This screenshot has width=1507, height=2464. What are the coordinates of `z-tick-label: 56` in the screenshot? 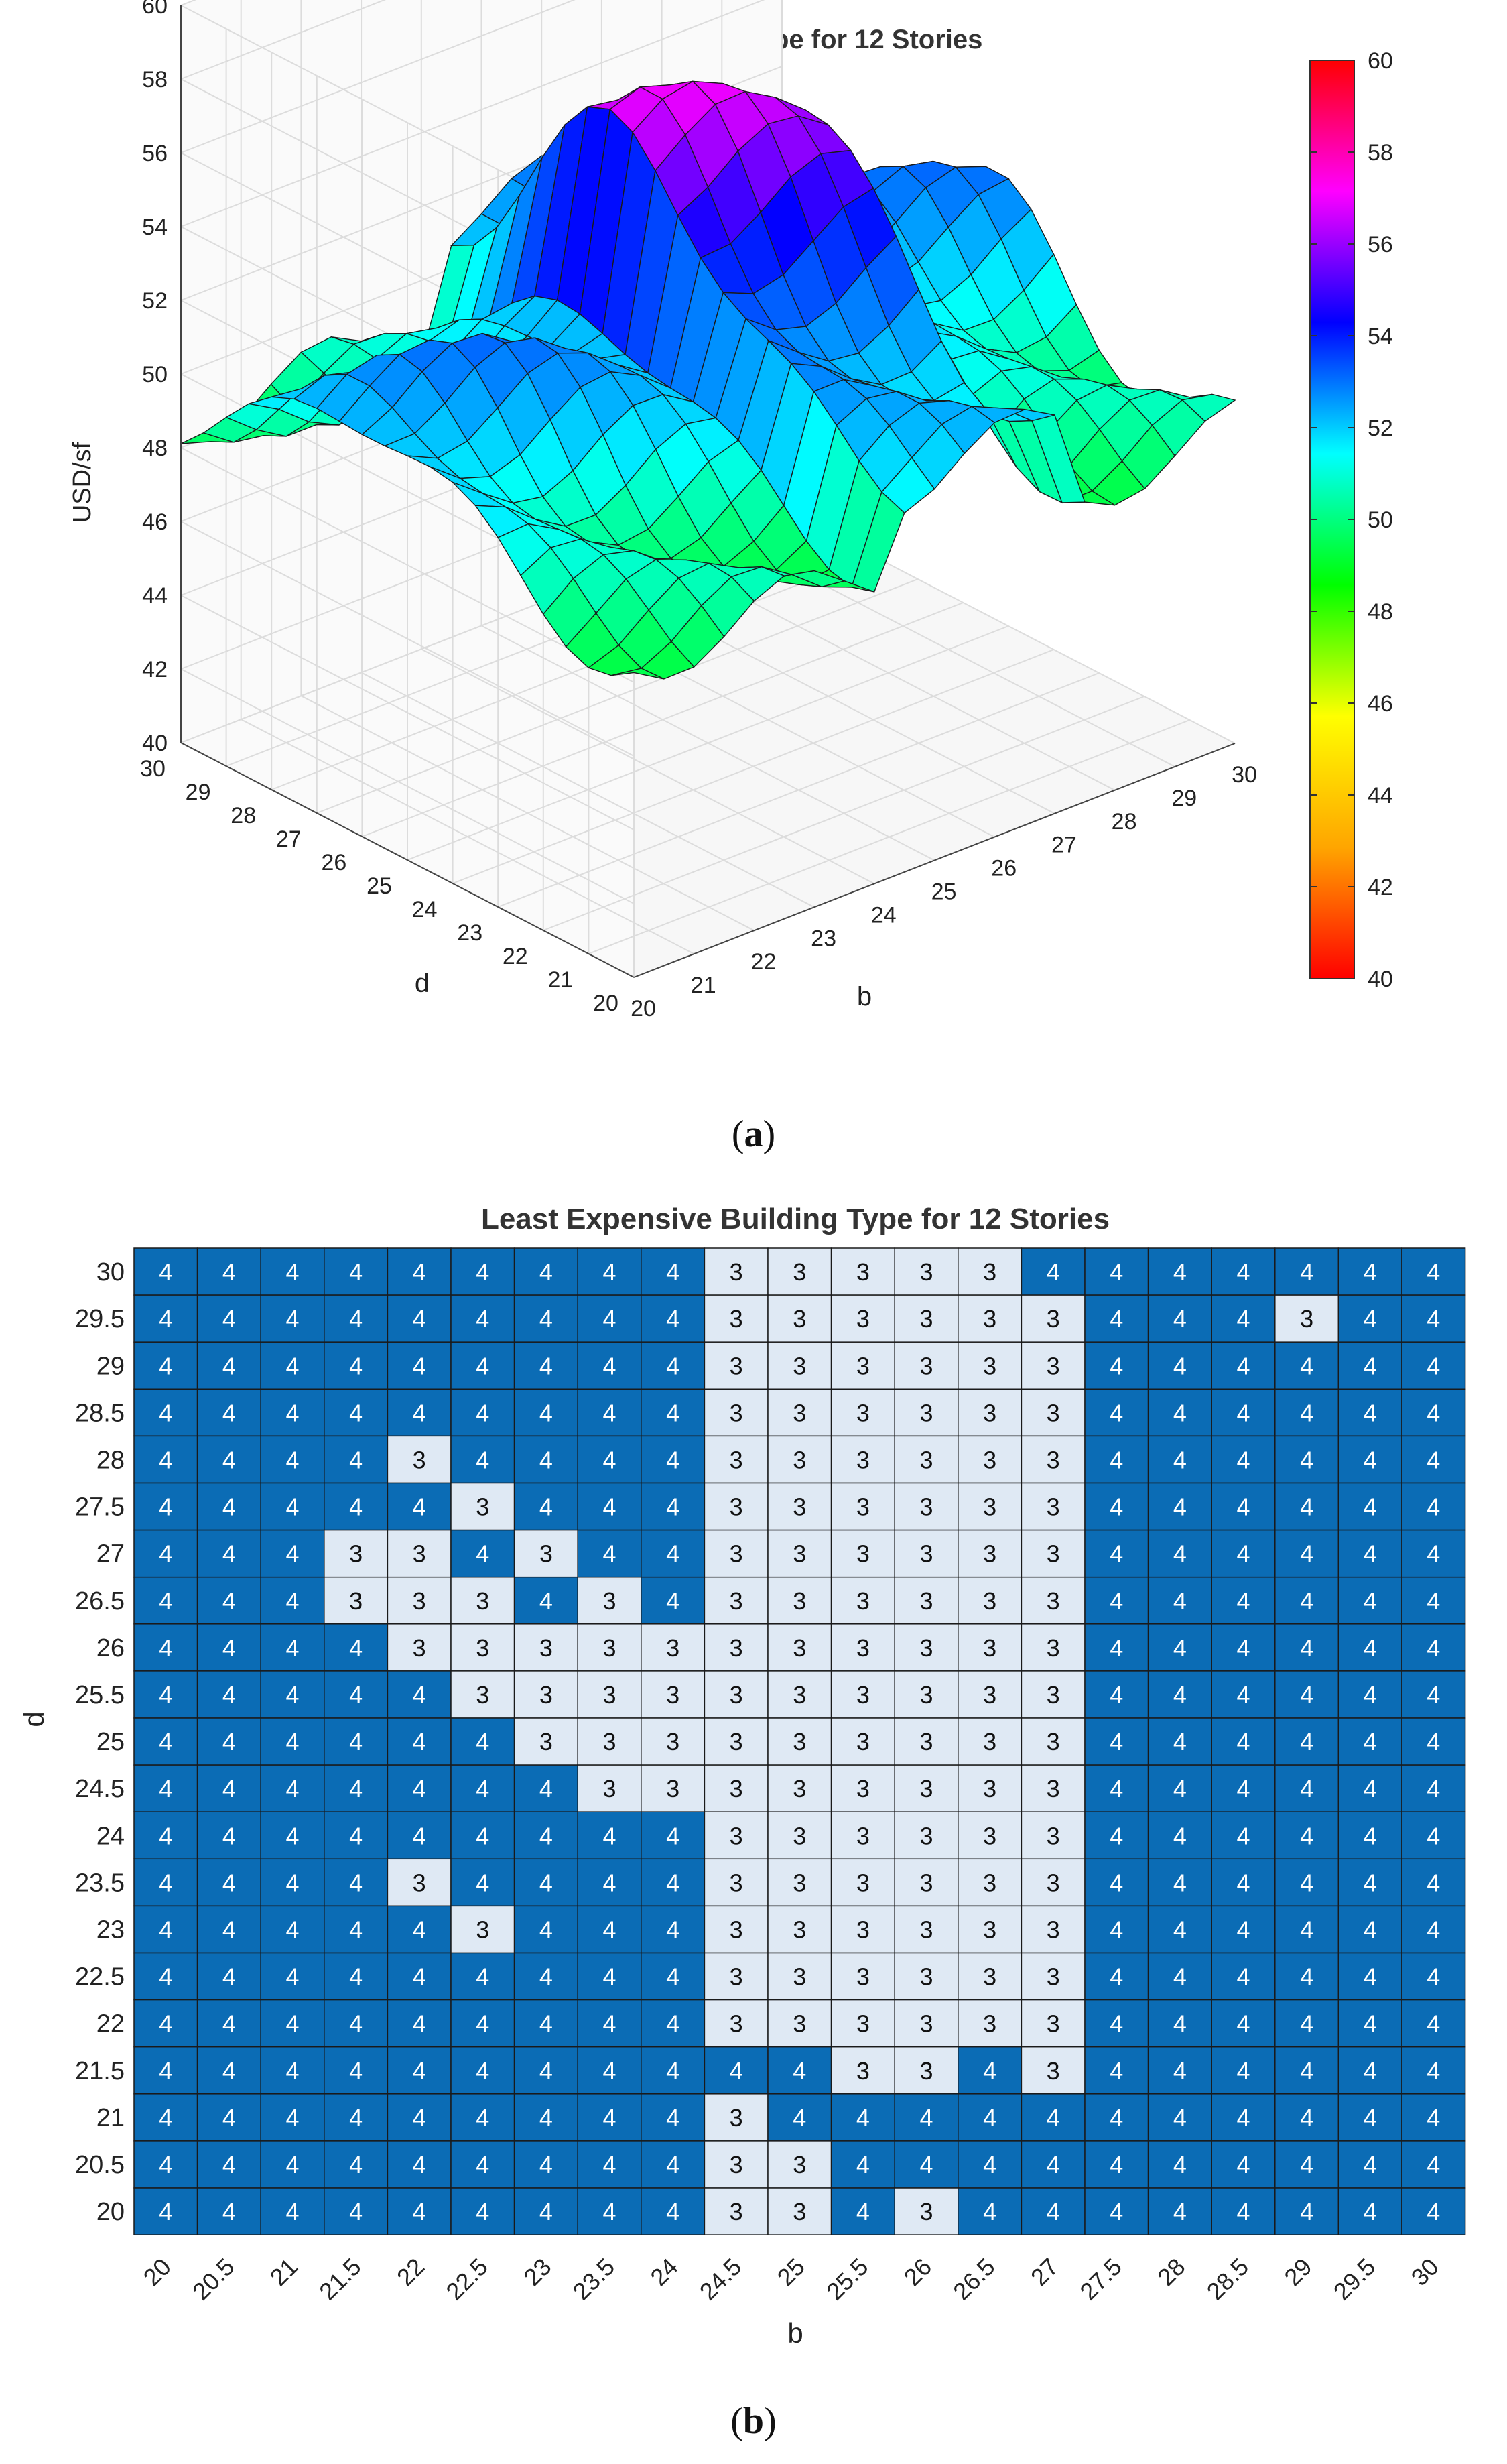 It's located at (155, 153).